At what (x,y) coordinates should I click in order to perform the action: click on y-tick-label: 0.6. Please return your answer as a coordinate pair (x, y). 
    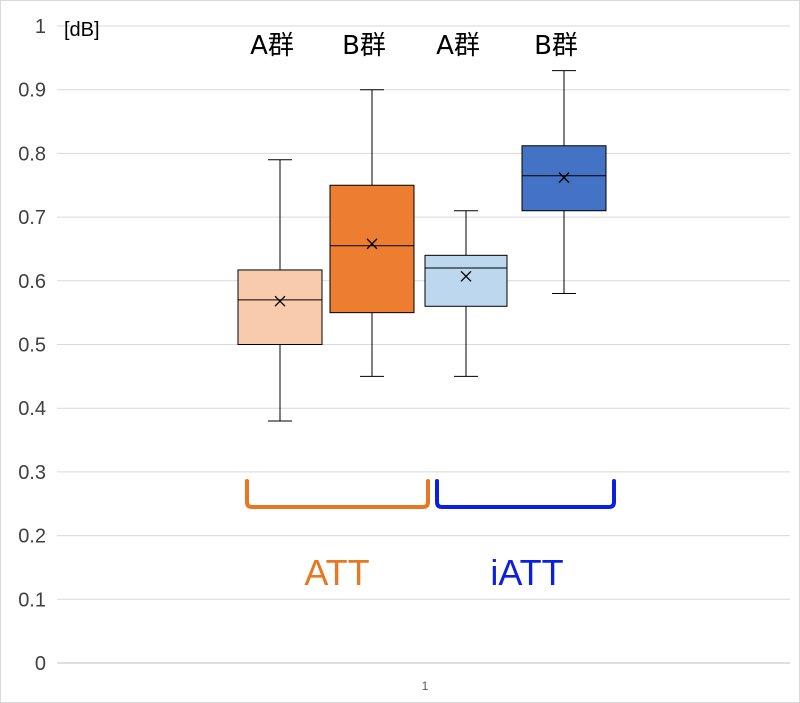
    Looking at the image, I should click on (32, 282).